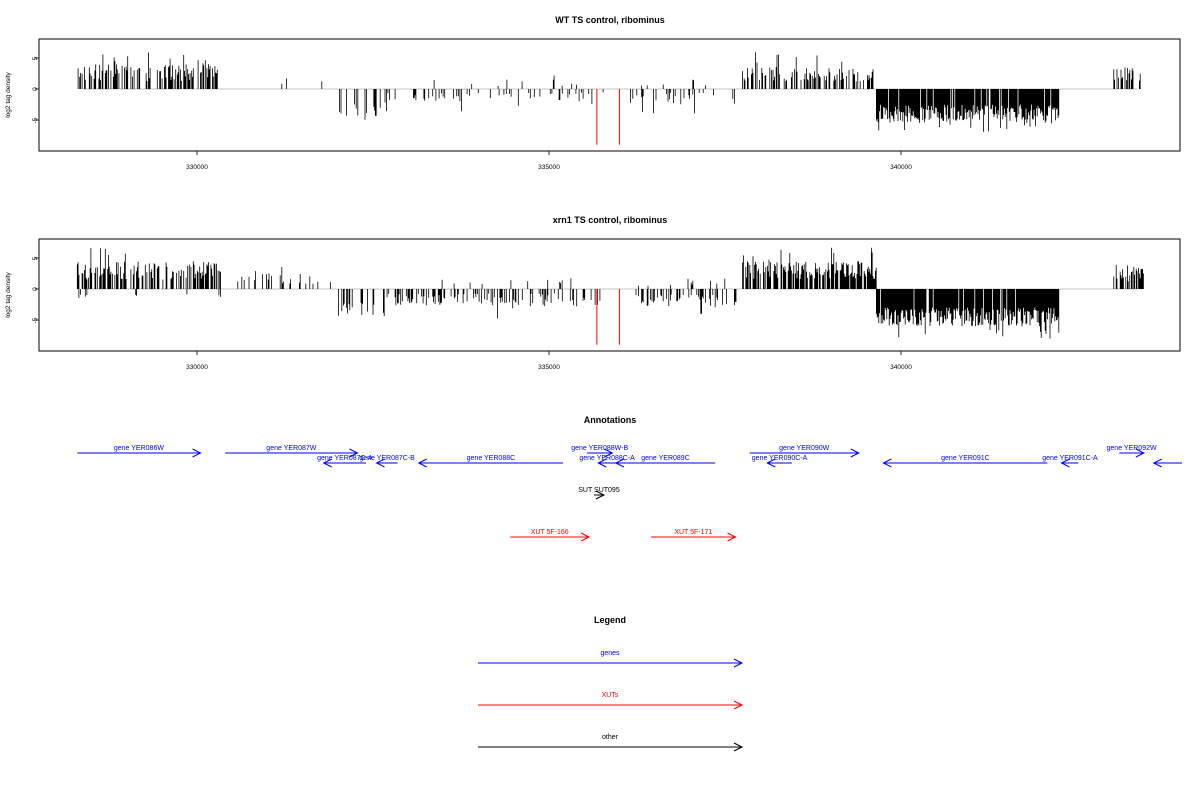 This screenshot has width=1200, height=800. I want to click on annotation-label: gene YER088C-A, so click(607, 458).